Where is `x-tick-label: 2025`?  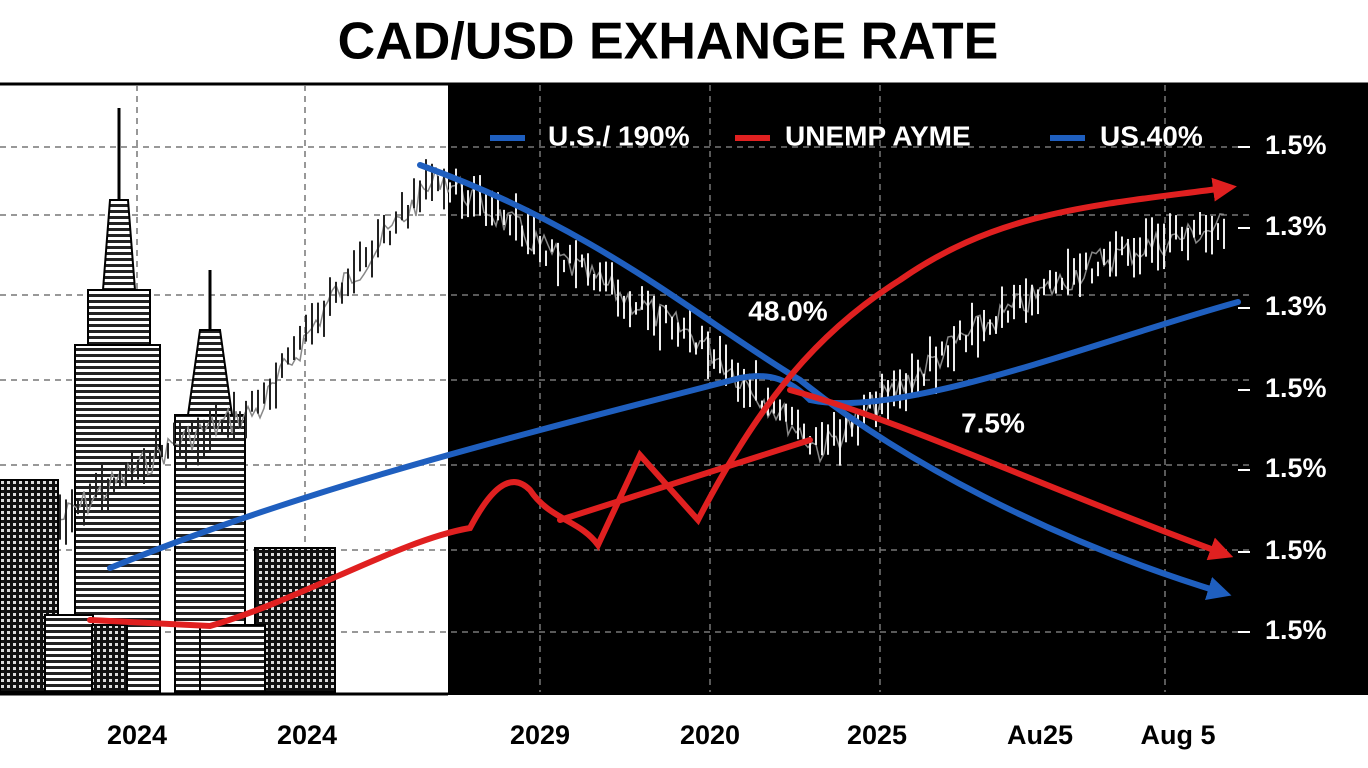 x-tick-label: 2025 is located at coordinates (877, 735).